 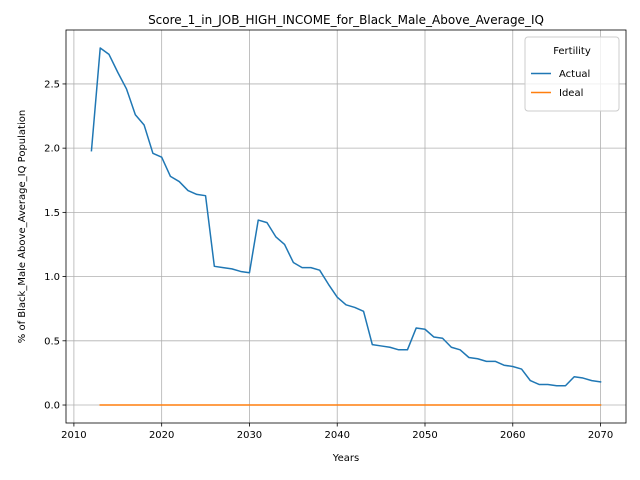 I want to click on y-tick-label: 0.0, so click(x=52, y=406).